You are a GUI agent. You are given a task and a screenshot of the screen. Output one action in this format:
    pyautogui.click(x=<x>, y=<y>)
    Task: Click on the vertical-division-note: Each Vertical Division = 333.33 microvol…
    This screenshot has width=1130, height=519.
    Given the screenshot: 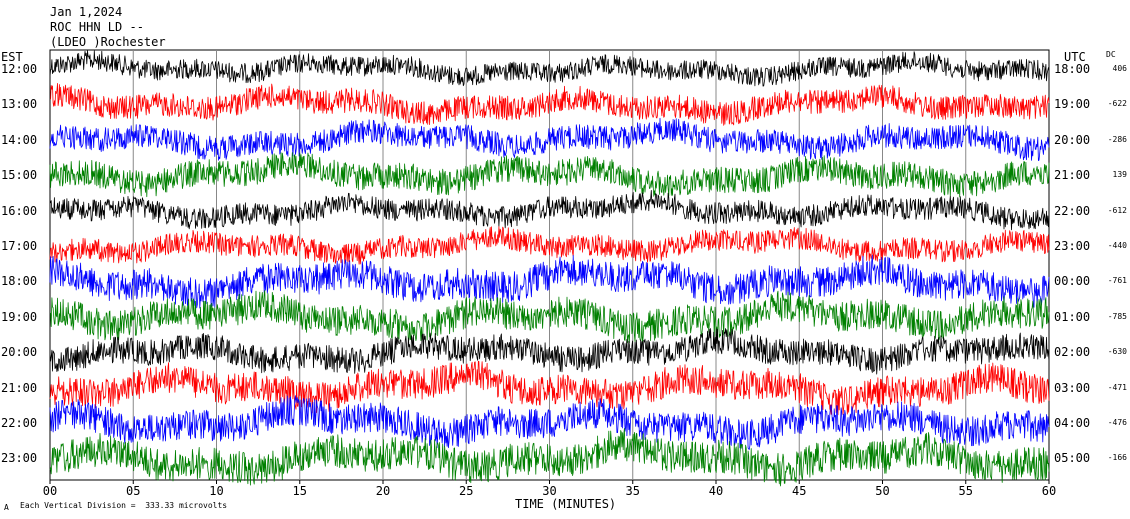 What is the action you would take?
    pyautogui.click(x=124, y=505)
    